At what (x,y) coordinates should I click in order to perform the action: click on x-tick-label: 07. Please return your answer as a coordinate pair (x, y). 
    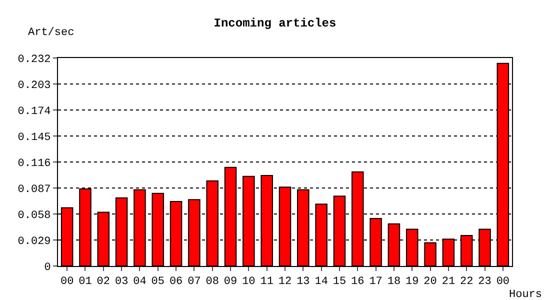
    Looking at the image, I should click on (194, 282).